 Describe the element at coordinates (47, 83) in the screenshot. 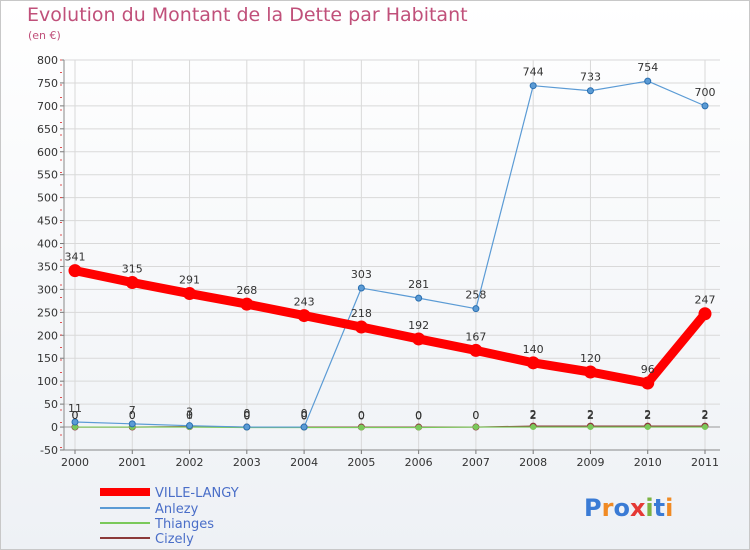

I see `y-tick-label: 750` at that location.